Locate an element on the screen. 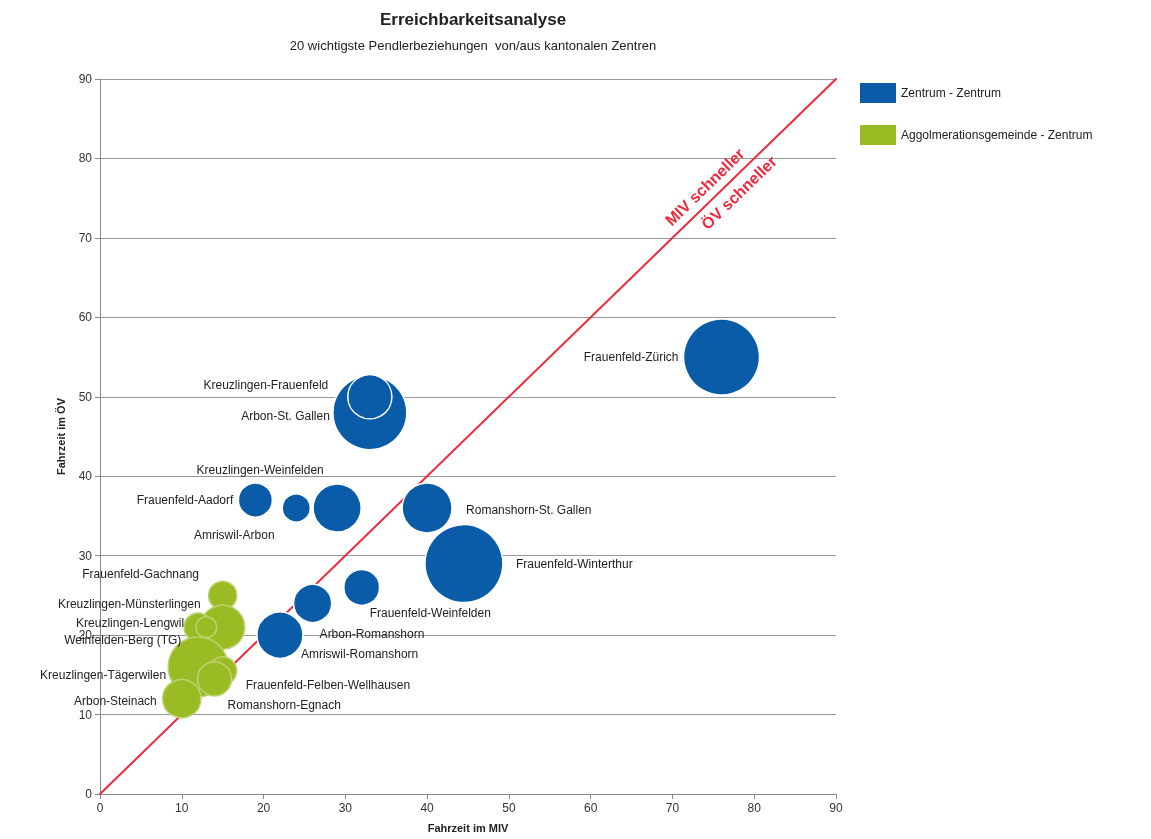 Image resolution: width=1151 pixels, height=839 pixels. x-tick-label: 80 is located at coordinates (754, 808).